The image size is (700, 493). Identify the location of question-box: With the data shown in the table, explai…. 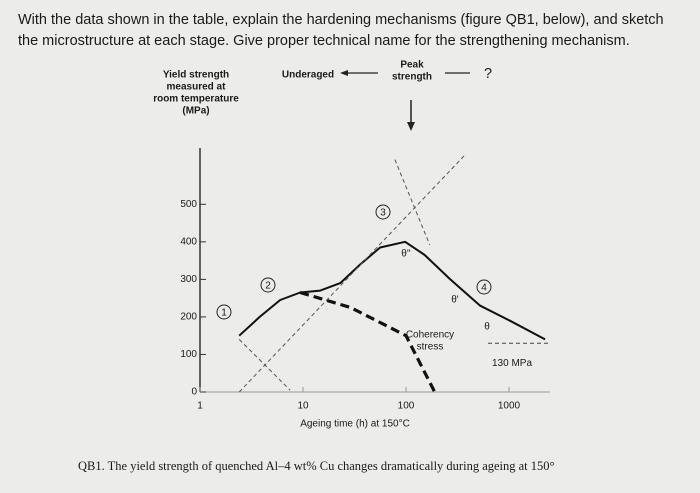
(341, 30).